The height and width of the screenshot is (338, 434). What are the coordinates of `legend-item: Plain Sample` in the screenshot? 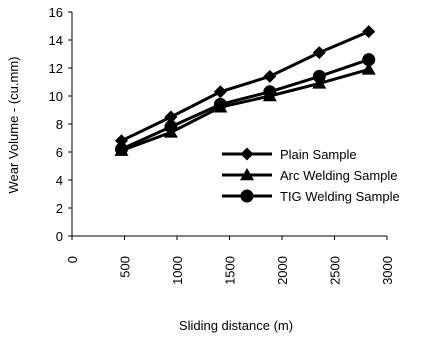 It's located at (289, 154).